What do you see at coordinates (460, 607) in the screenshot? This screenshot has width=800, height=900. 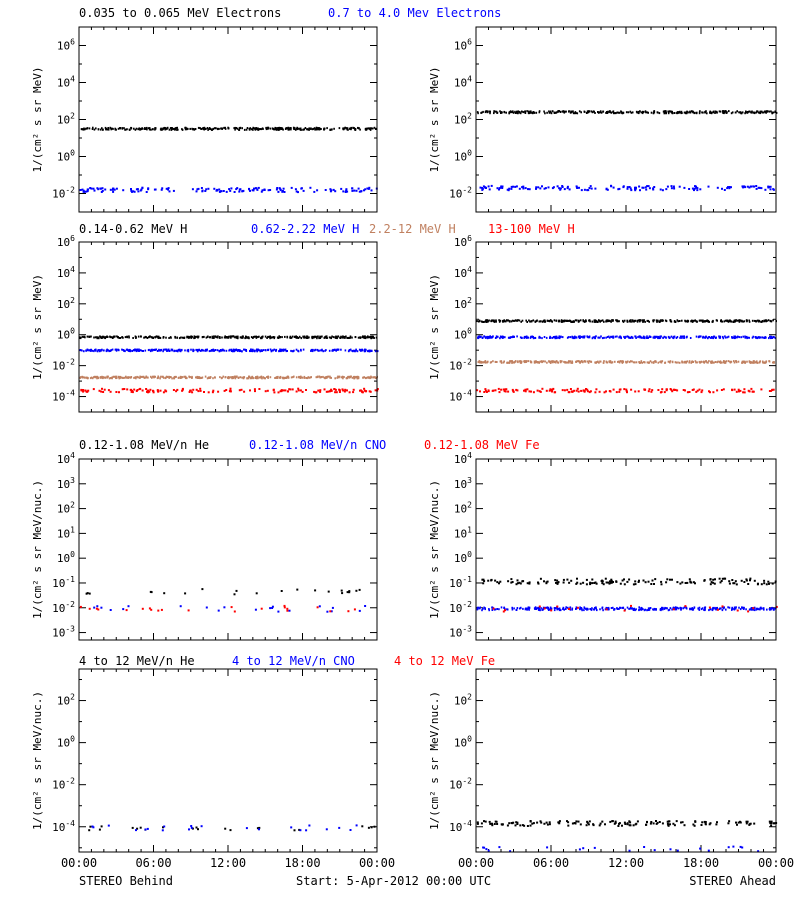 I see `y-tick-label: 10-2` at bounding box center [460, 607].